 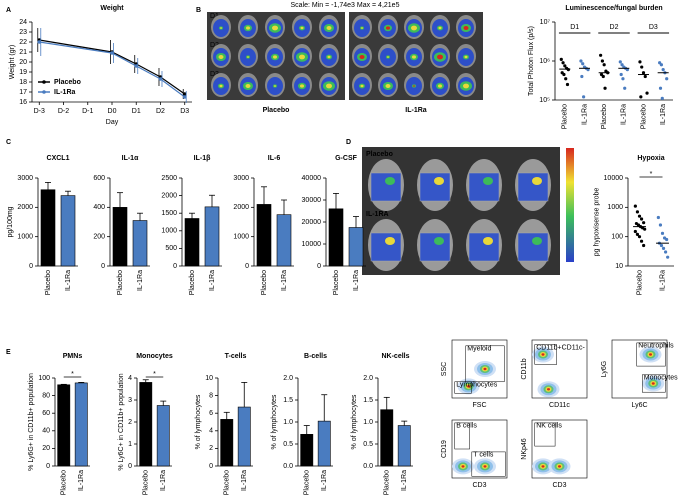 What do you see at coordinates (531, 61) in the screenshot?
I see `y-axis-label: Total Photon Flux (p/s)` at bounding box center [531, 61].